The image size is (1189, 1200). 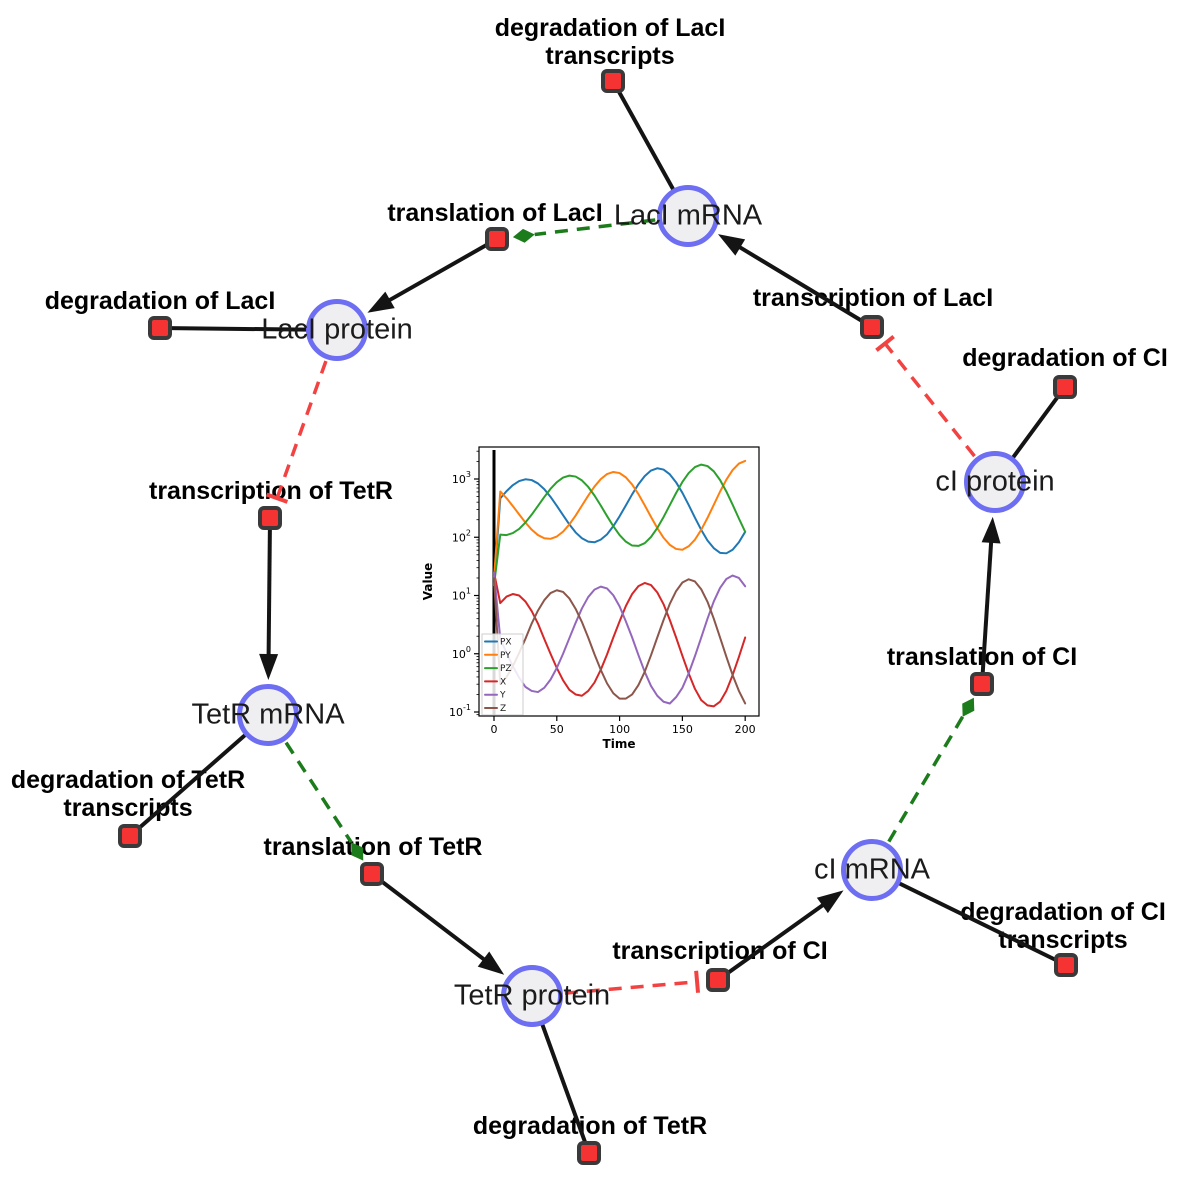 I want to click on reaction-node-deg-ci-tr, so click(x=1066, y=965).